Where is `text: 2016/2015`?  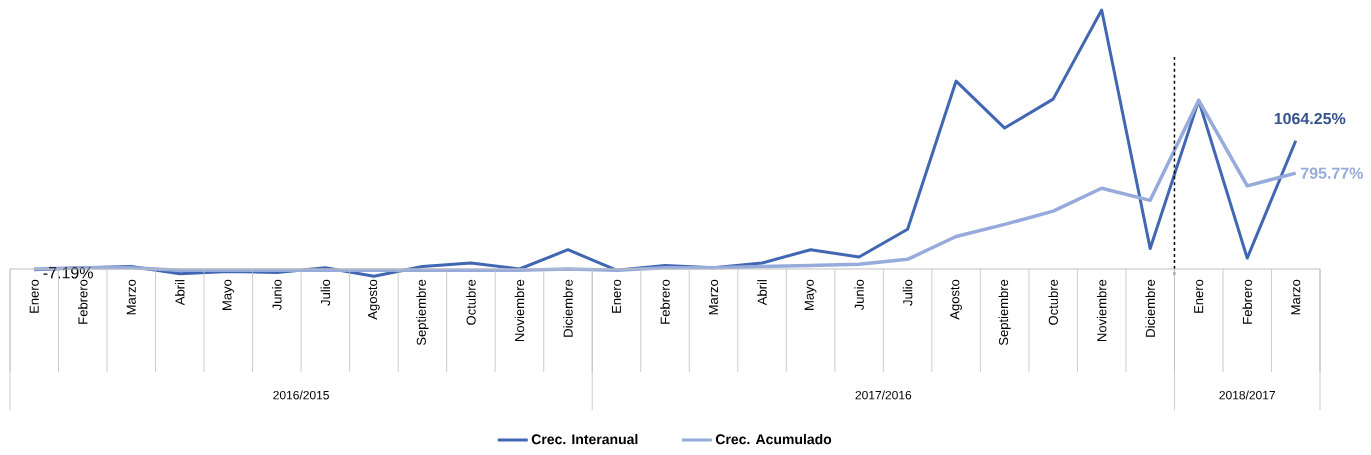
text: 2016/2015 is located at coordinates (301, 395).